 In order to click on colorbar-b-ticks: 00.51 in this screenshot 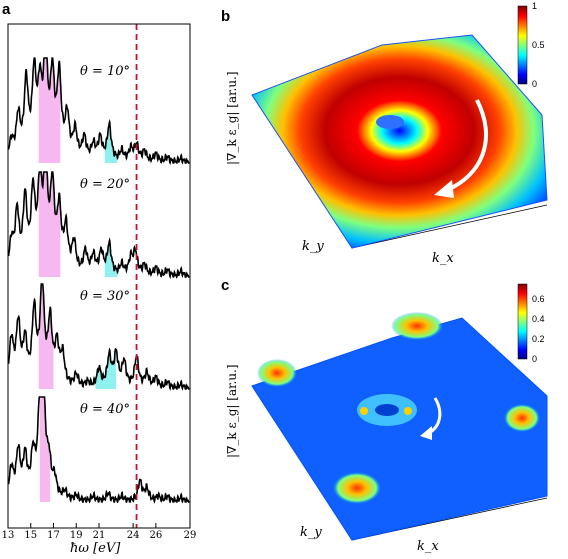, I will do `click(538, 45)`.